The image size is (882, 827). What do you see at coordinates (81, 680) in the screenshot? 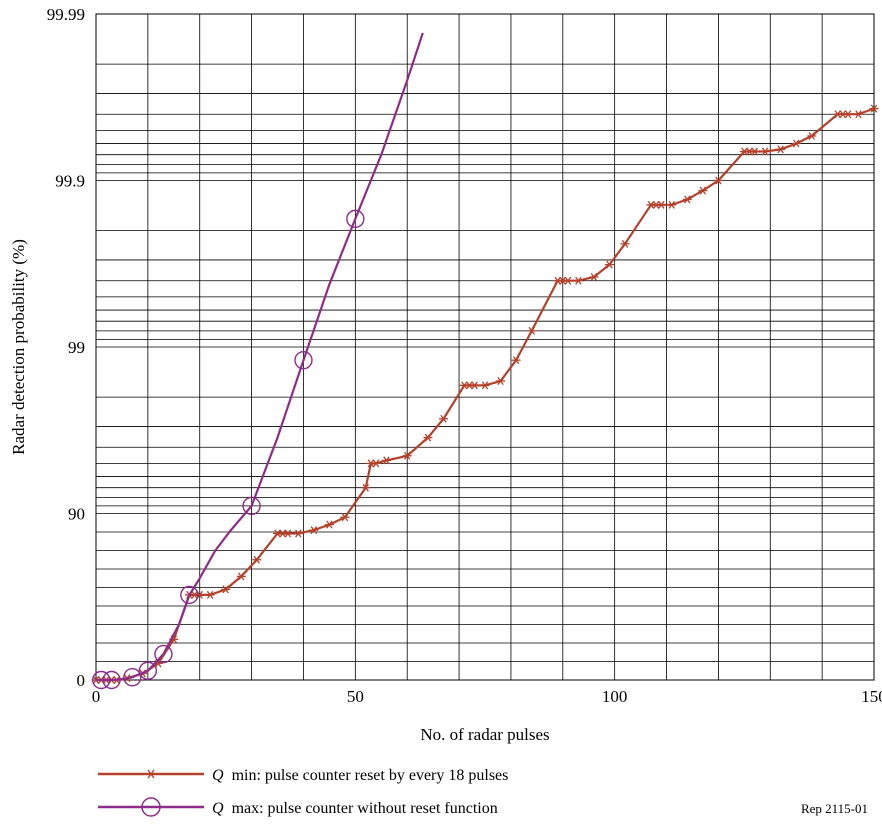
I see `y-tick-label: 0` at bounding box center [81, 680].